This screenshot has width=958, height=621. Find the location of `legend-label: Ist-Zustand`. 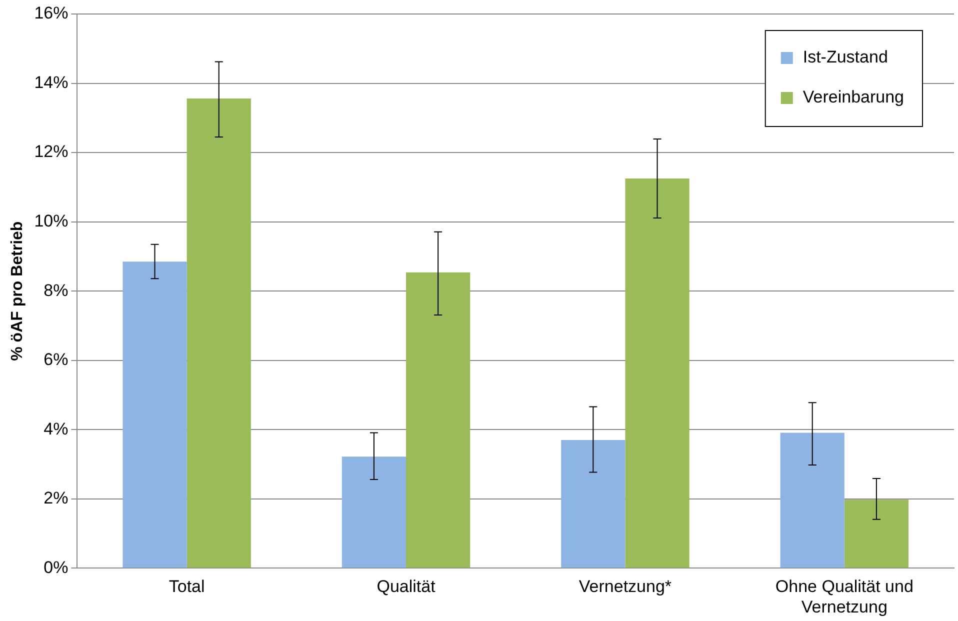

legend-label: Ist-Zustand is located at coordinates (845, 57).